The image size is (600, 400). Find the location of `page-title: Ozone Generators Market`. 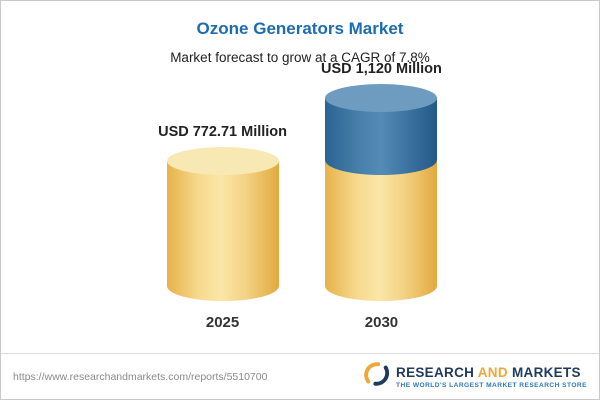

page-title: Ozone Generators Market is located at coordinates (300, 28).